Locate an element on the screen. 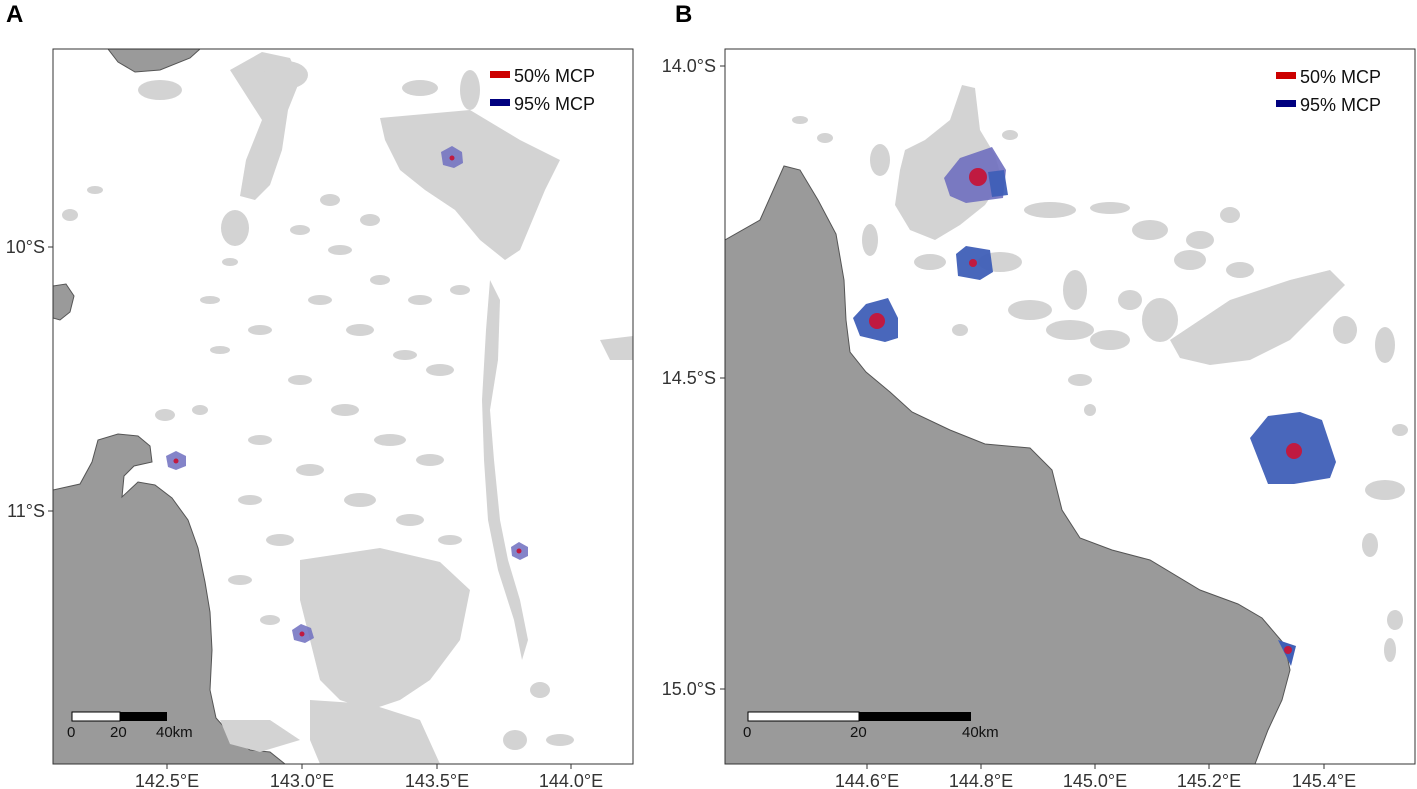 The width and height of the screenshot is (1417, 789). panel-a-scale-bar: 0 20 40km is located at coordinates (130, 726).